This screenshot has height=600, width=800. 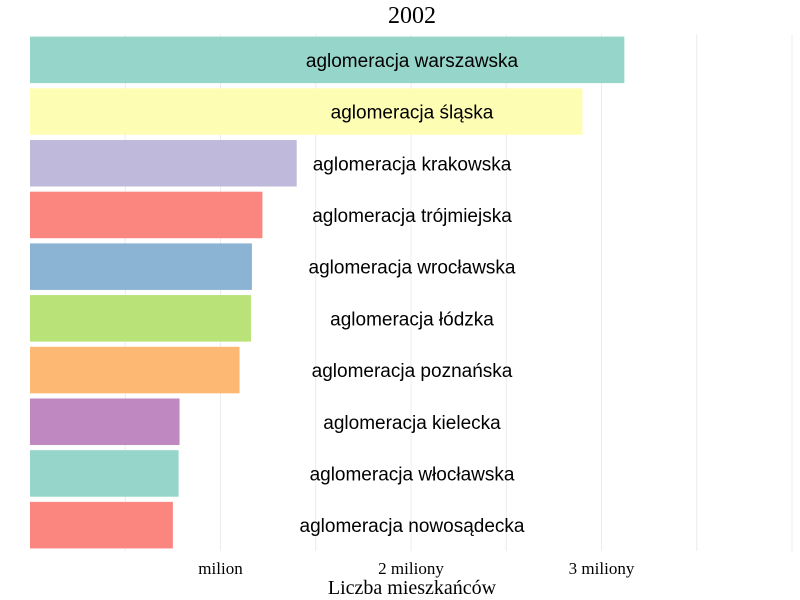 What do you see at coordinates (412, 61) in the screenshot?
I see `bar-label: aglomeracja warszawska` at bounding box center [412, 61].